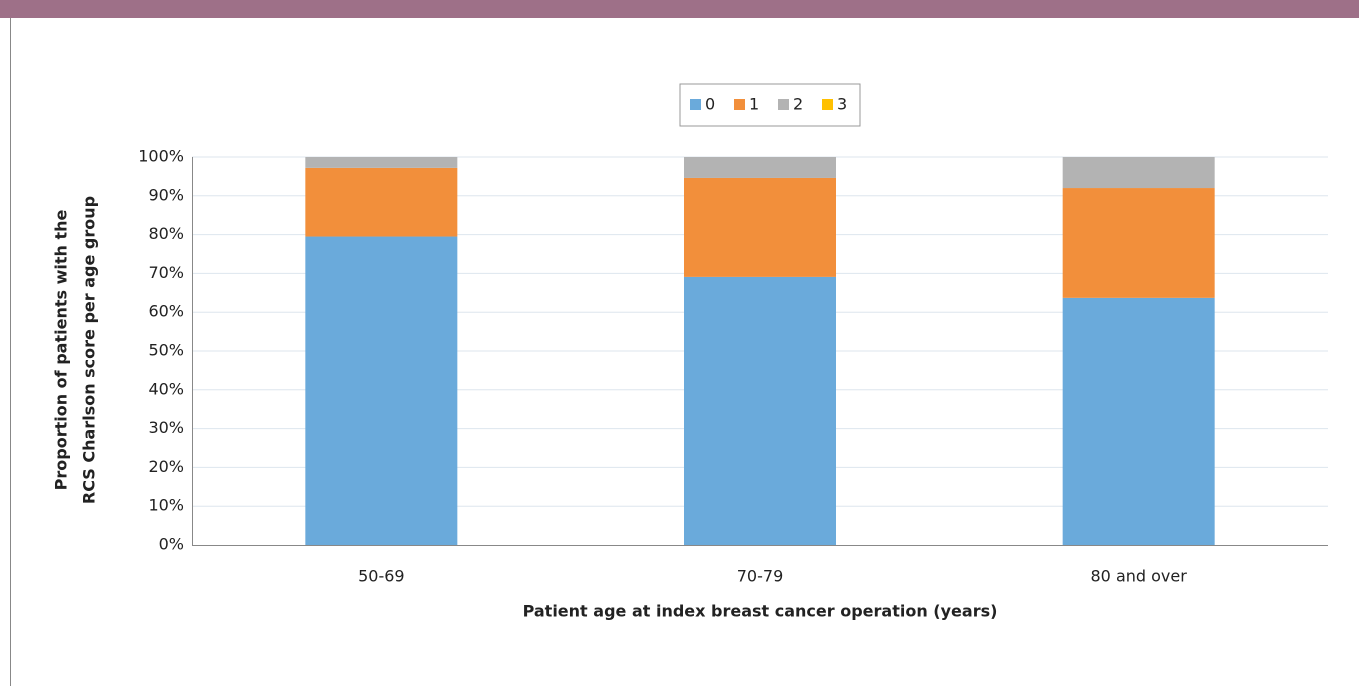 The image size is (1359, 686). Describe the element at coordinates (679, 9) in the screenshot. I see `top-bar` at that location.